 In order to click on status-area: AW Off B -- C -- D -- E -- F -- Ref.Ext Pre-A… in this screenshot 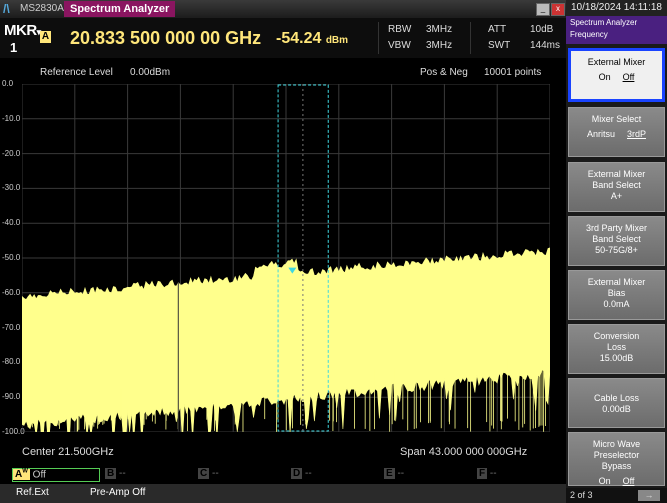, I will do `click(283, 484)`.